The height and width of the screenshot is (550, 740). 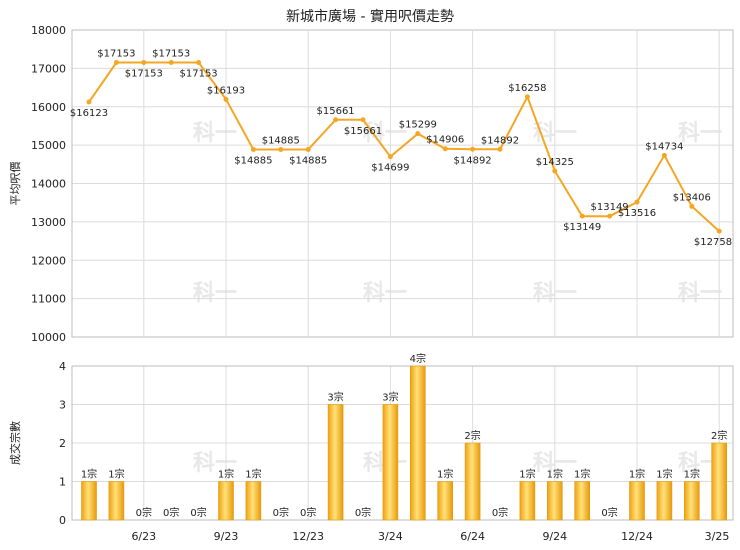 What do you see at coordinates (48, 184) in the screenshot?
I see `y-tick-label: 14000` at bounding box center [48, 184].